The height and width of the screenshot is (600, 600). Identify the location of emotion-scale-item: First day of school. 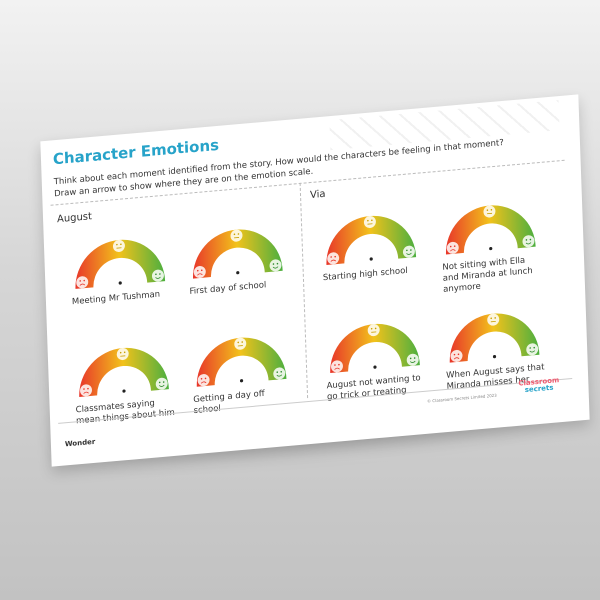
(242, 271).